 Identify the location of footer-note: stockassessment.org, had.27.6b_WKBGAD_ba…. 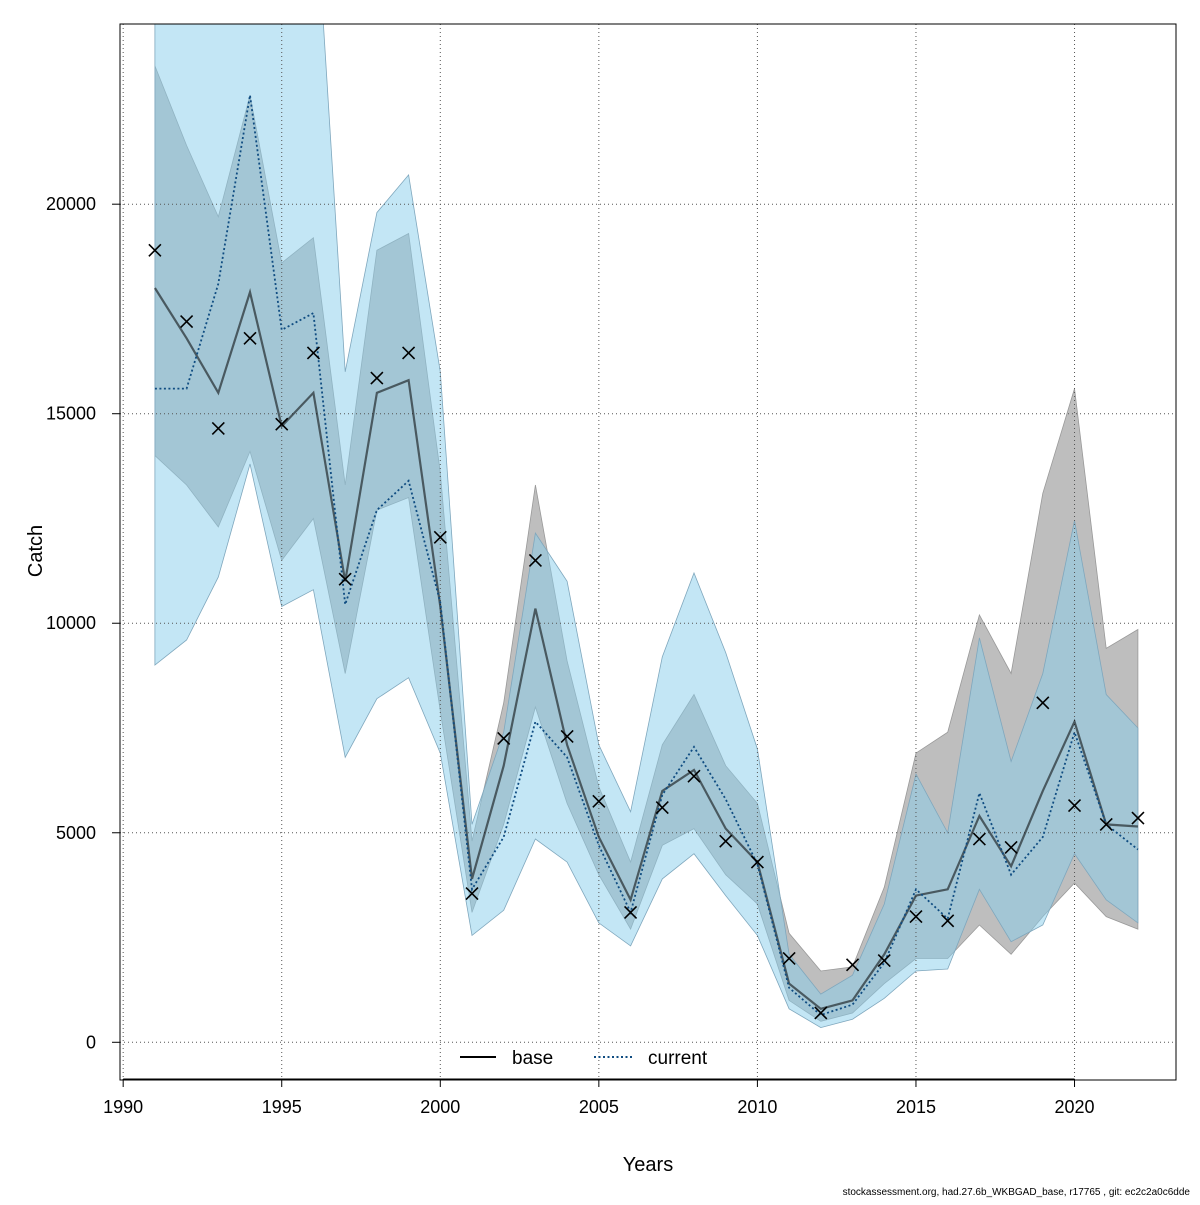
(1016, 1192).